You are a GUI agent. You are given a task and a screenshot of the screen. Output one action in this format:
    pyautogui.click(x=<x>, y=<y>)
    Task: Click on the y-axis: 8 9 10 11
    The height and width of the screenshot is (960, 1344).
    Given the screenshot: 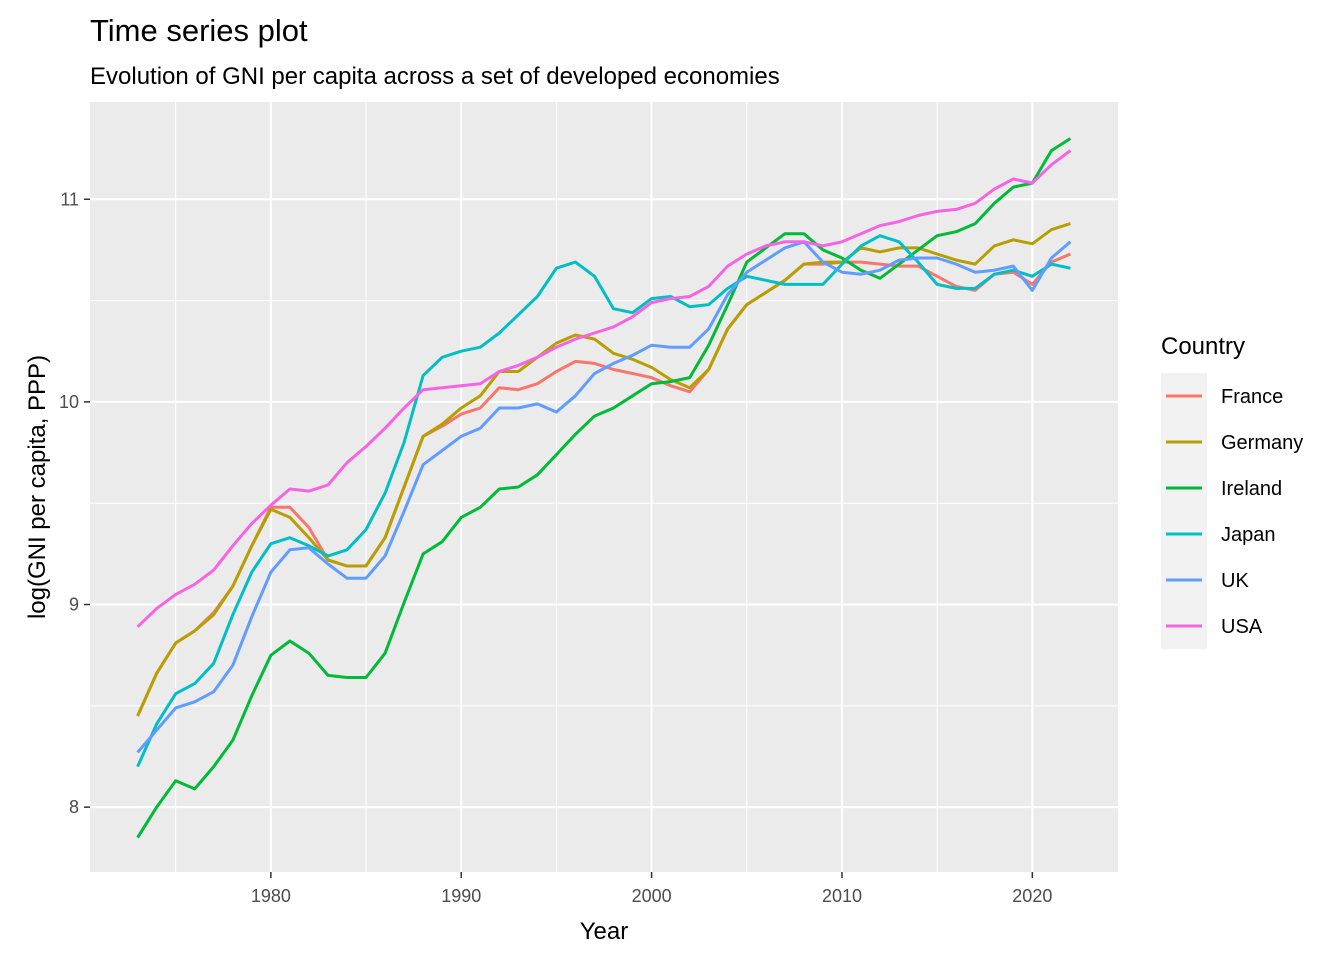 What is the action you would take?
    pyautogui.click(x=74, y=503)
    